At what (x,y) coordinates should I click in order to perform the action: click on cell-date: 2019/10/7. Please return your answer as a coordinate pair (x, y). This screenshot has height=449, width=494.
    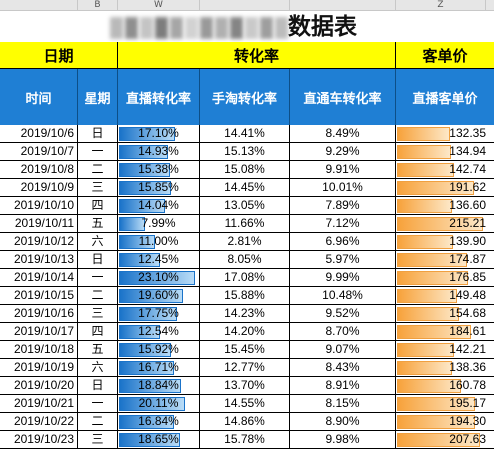
    Looking at the image, I should click on (39, 152).